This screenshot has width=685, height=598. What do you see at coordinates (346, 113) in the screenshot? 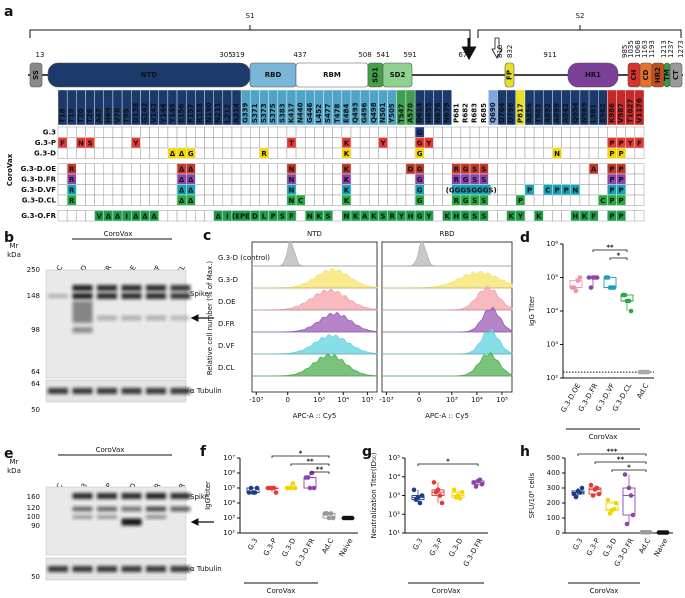
I see `mutation-label: E484` at bounding box center [346, 113].